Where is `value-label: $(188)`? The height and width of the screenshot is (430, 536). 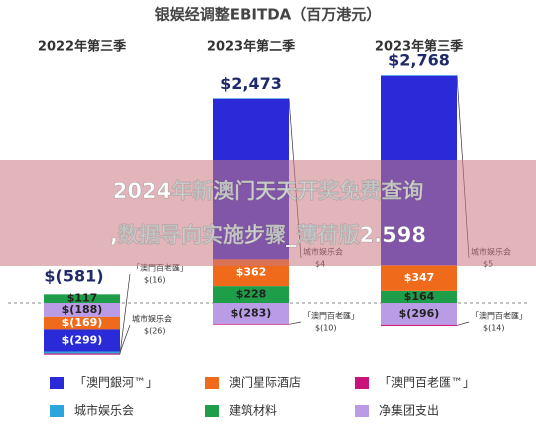
value-label: $(188) is located at coordinates (82, 309).